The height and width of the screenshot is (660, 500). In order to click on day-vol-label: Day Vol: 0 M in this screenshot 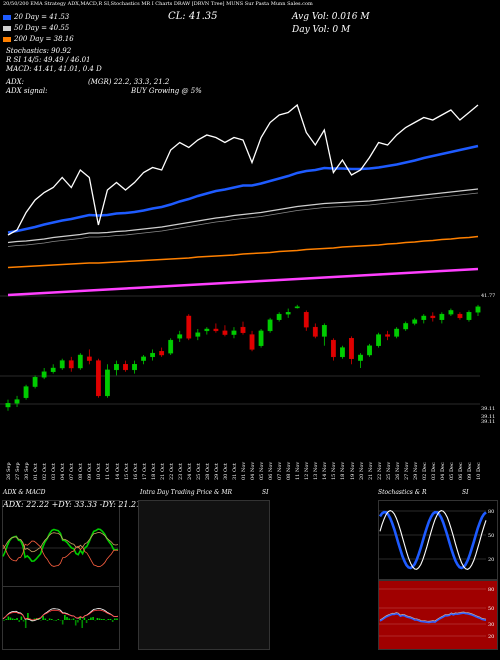, I will do `click(321, 30)`.